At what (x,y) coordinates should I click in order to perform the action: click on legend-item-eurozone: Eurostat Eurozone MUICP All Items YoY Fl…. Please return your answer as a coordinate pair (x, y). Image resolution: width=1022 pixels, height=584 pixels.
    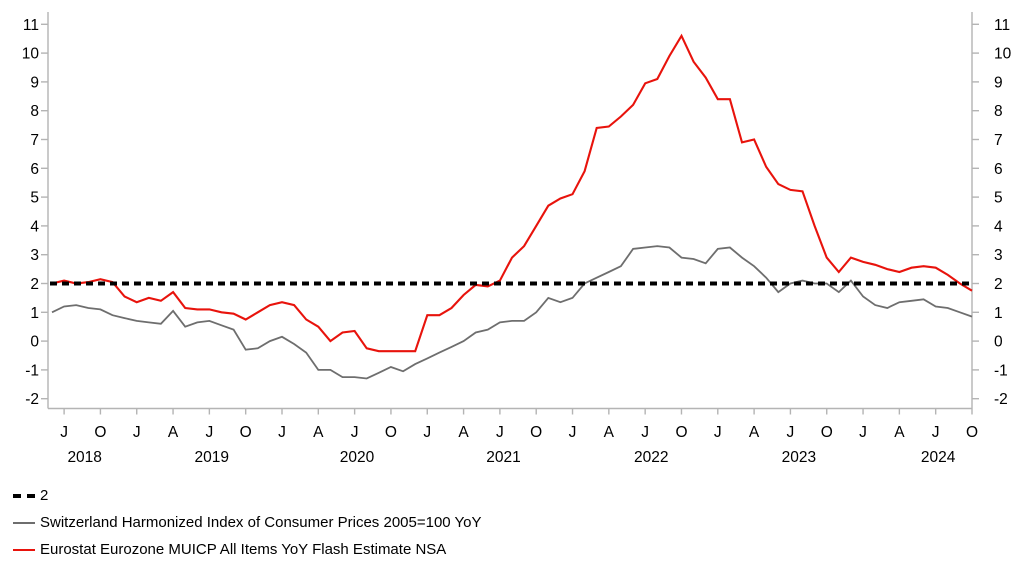
    Looking at the image, I should click on (229, 550).